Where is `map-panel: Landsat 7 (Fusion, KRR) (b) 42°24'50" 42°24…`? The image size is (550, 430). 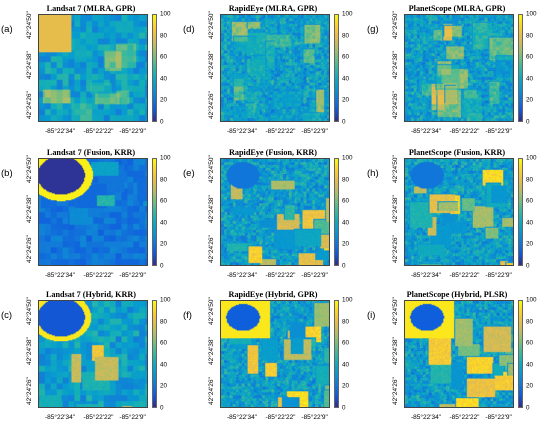 map-panel: Landsat 7 (Fusion, KRR) (b) 42°24'50" 42°24… is located at coordinates (90, 218).